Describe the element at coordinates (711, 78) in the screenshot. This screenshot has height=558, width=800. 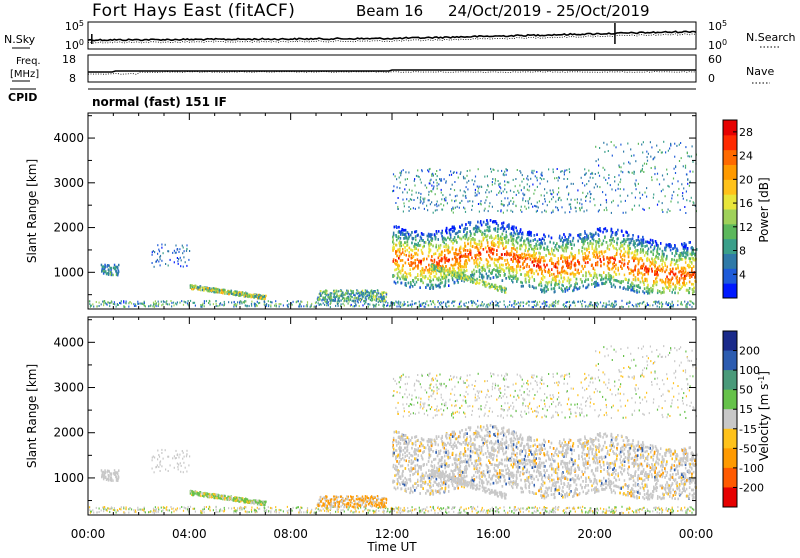
I see `nave-tick-bottom: 0` at that location.